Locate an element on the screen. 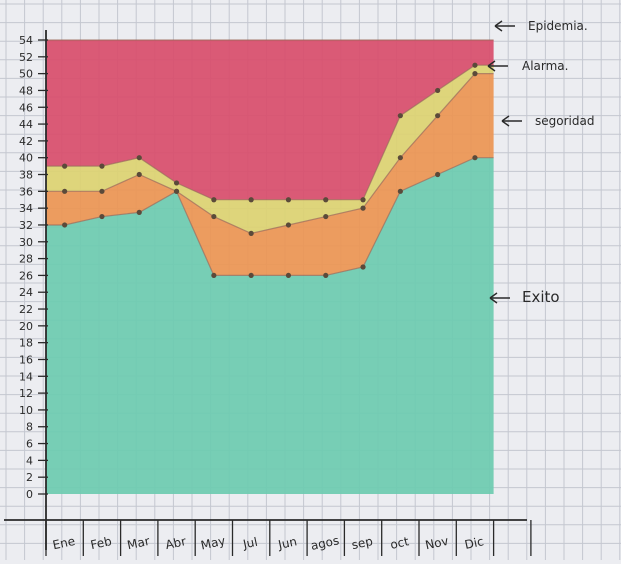  y-tick-label: 36 is located at coordinates (26, 191).